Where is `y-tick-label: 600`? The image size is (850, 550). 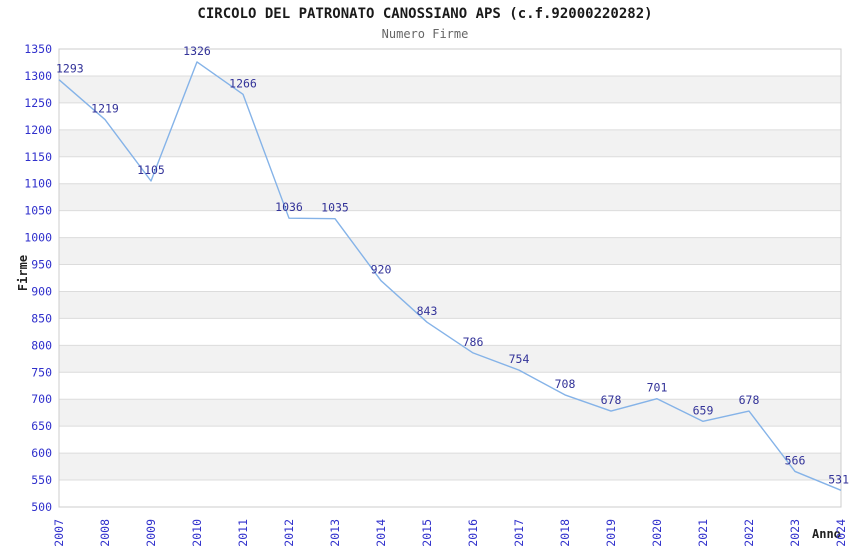 y-tick-label: 600 is located at coordinates (41, 453).